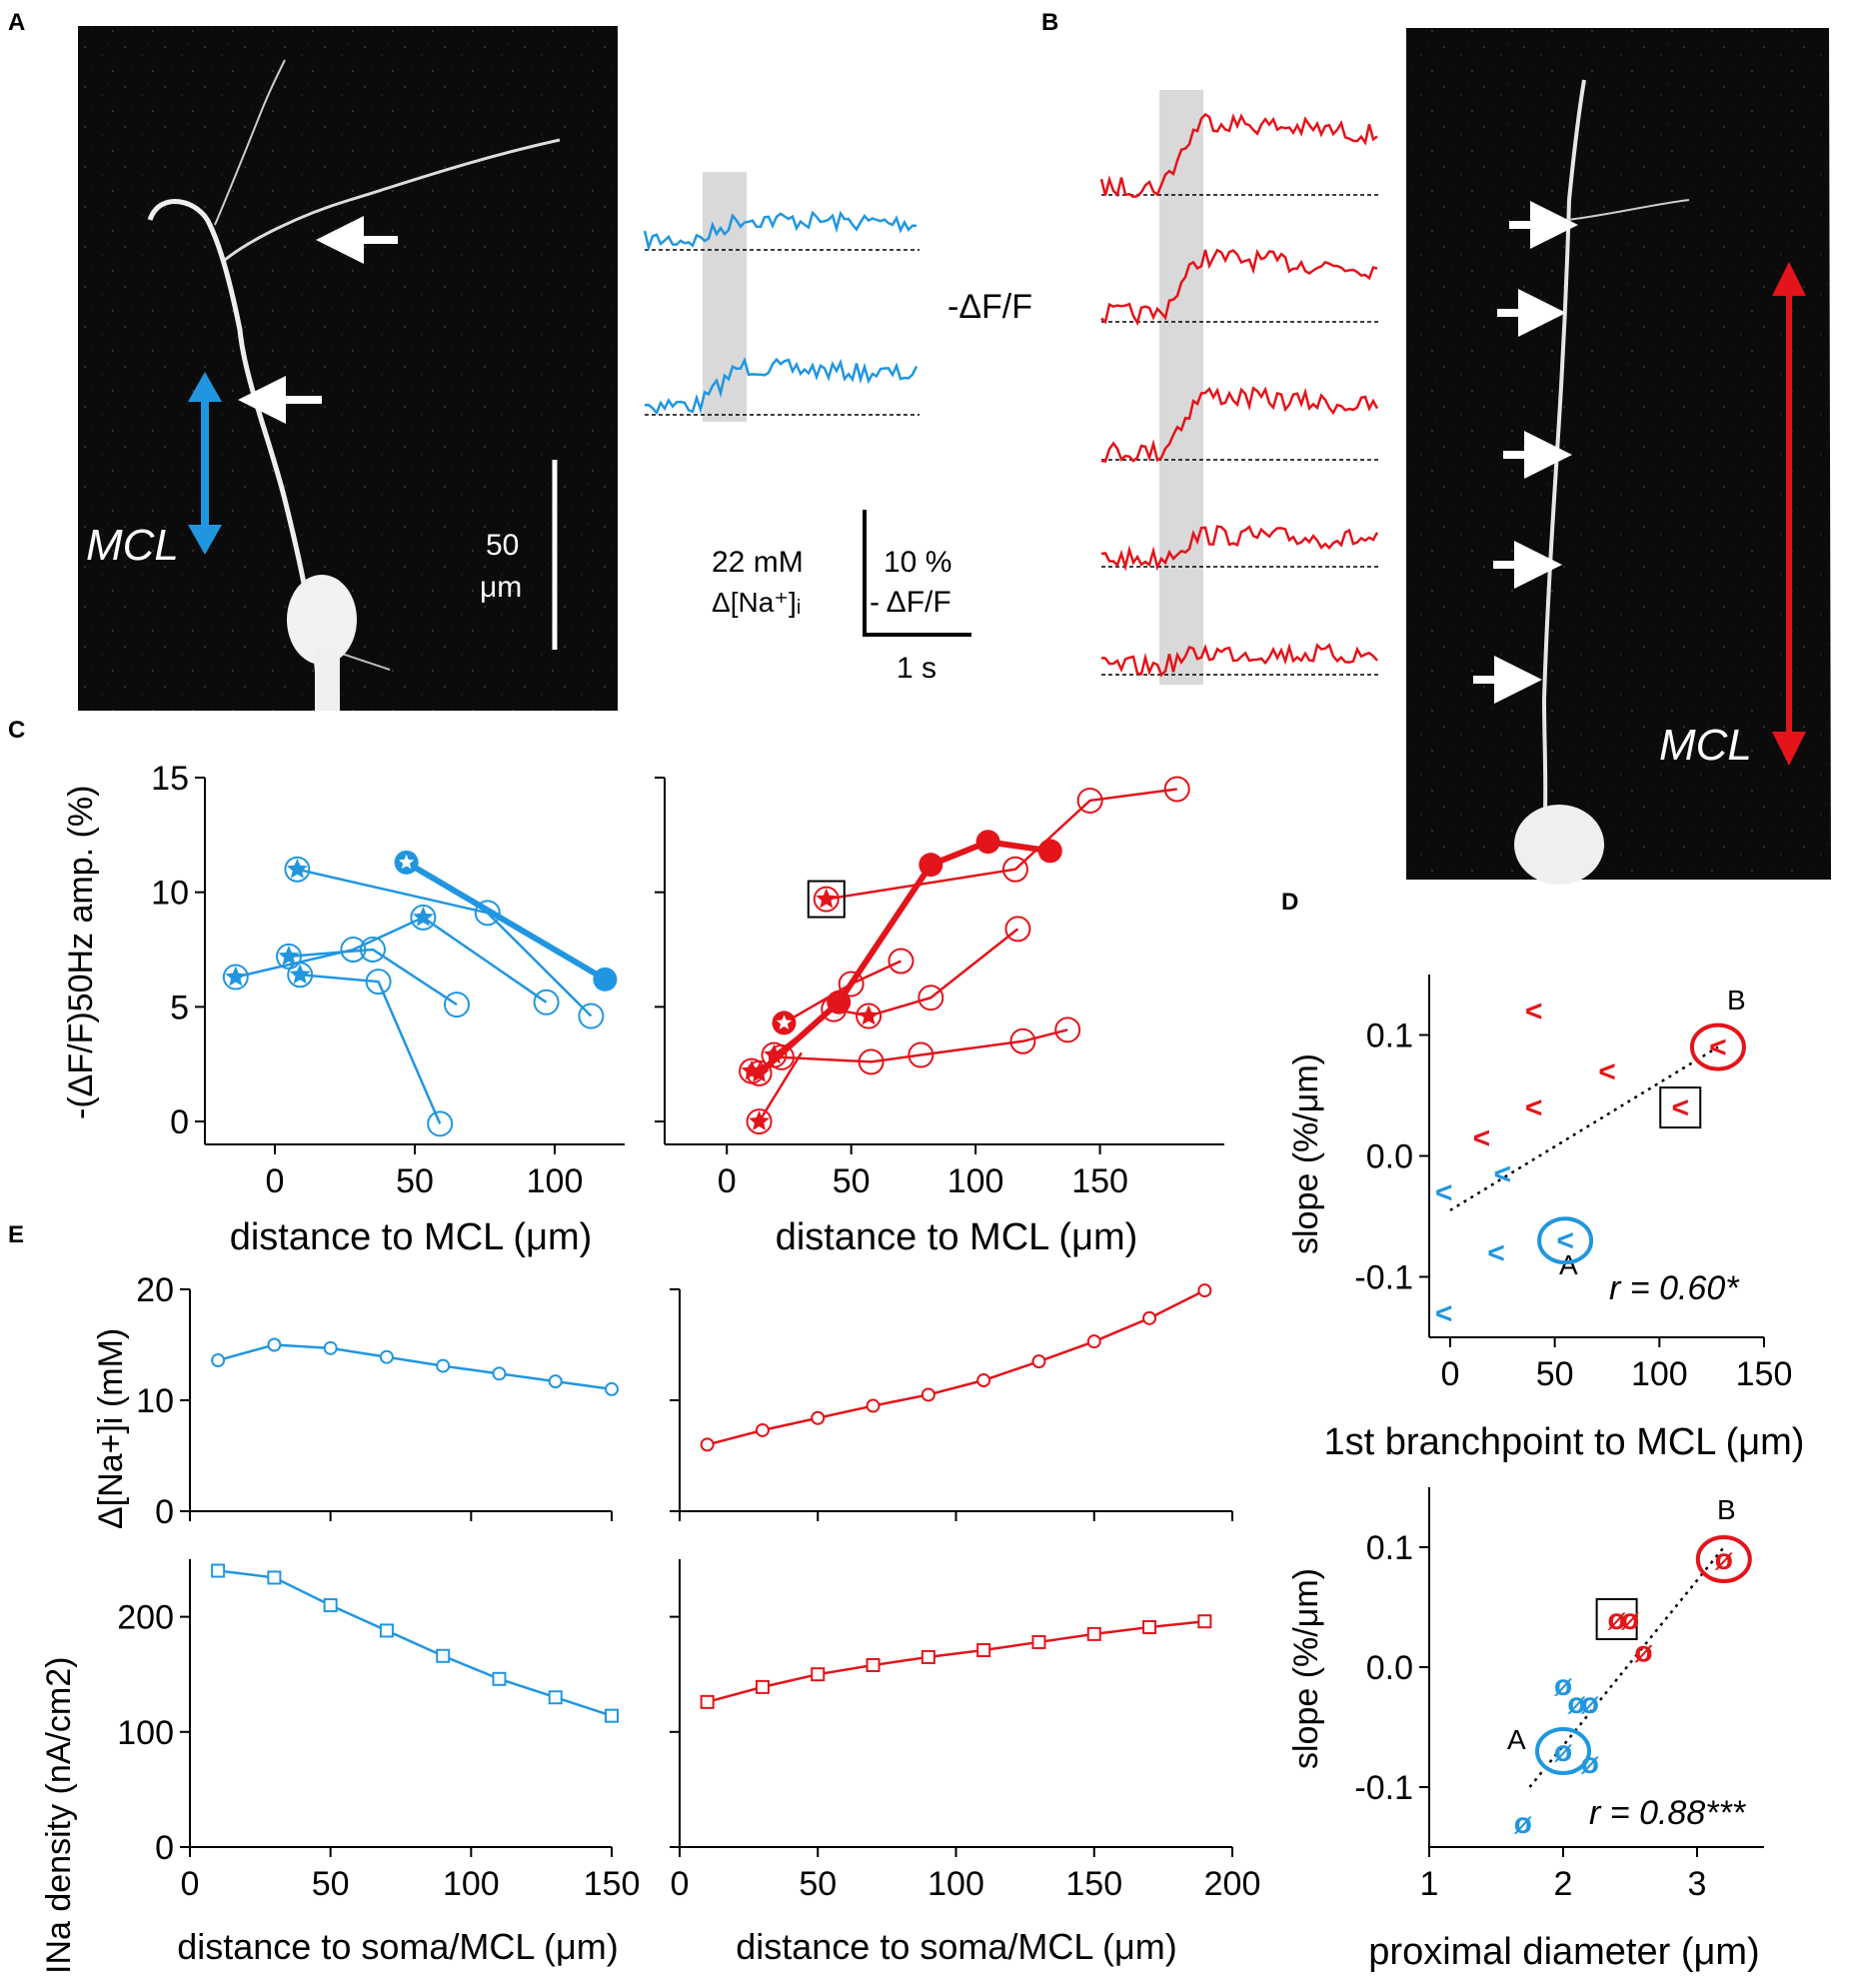 The width and height of the screenshot is (1849, 1988). I want to click on e-right-xlabel: distance to soma/MCL (μm), so click(956, 1946).